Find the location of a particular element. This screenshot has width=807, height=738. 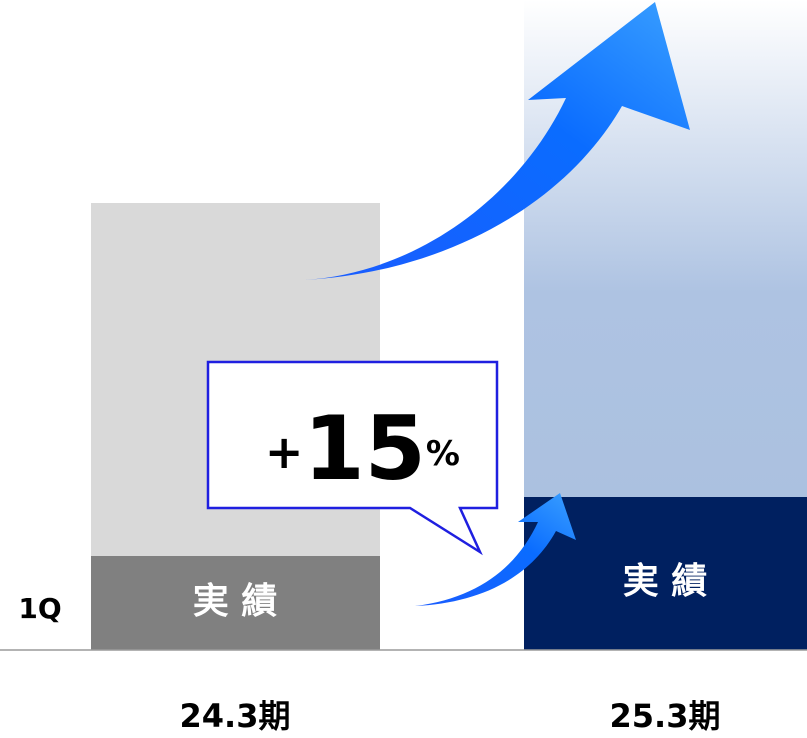

unit: % is located at coordinates (443, 454).